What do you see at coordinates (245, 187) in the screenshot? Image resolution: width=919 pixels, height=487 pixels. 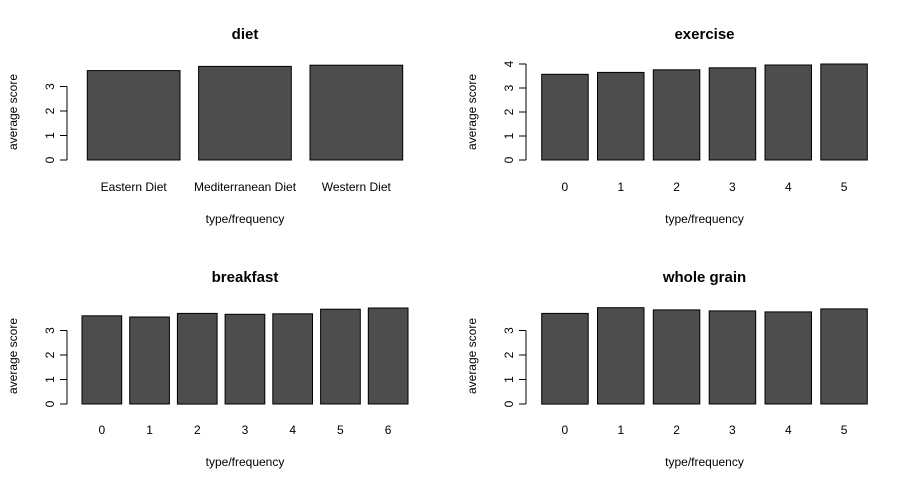 I see `x-tick-label: Mediterranean Diet` at bounding box center [245, 187].